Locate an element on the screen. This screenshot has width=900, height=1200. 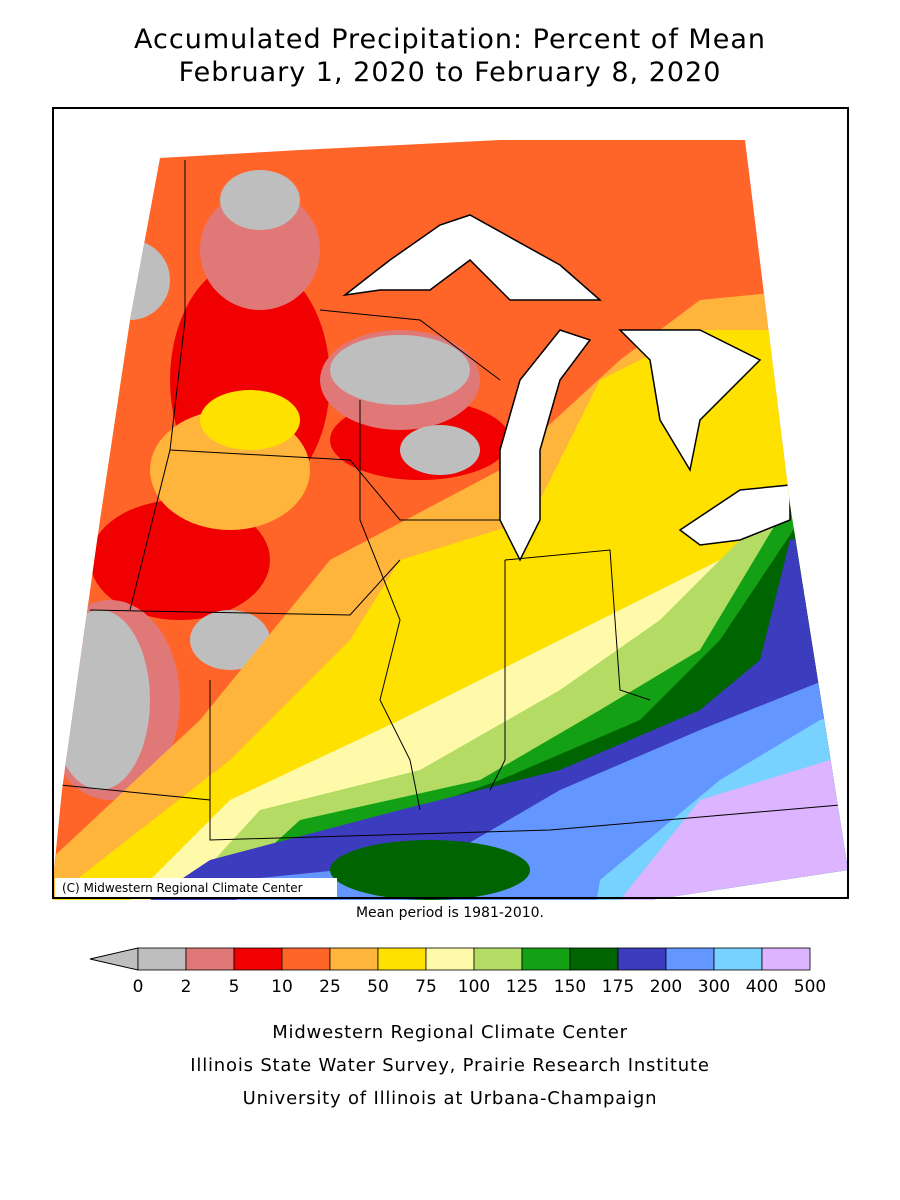
legend-tick-label: 125 is located at coordinates (522, 987).